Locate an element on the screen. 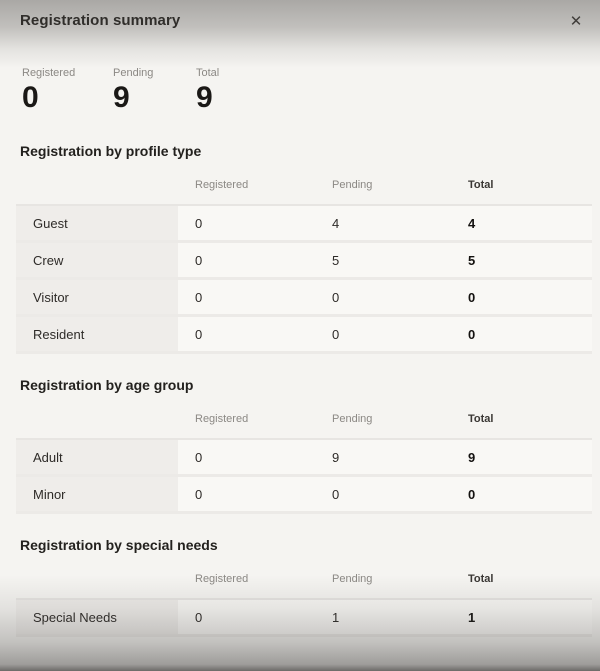 Image resolution: width=600 pixels, height=671 pixels. table-row: Crew 0 5 5 is located at coordinates (304, 261).